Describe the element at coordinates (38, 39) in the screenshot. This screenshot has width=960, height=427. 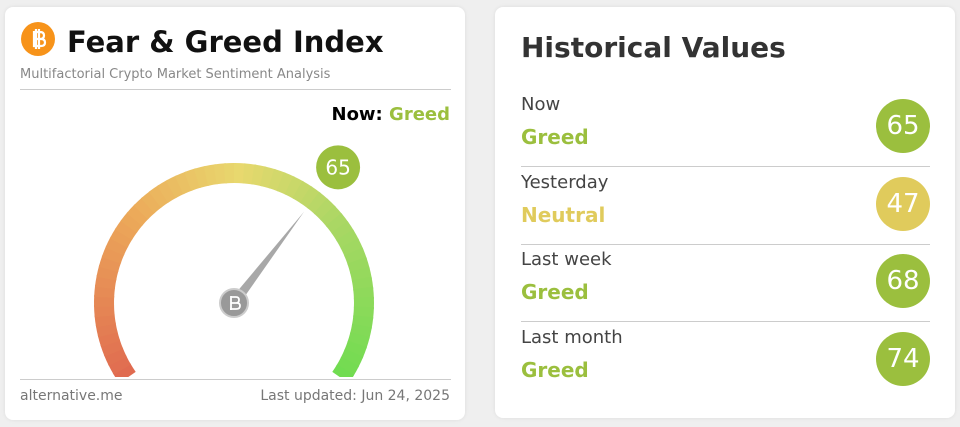
I see `bitcoin-icon` at that location.